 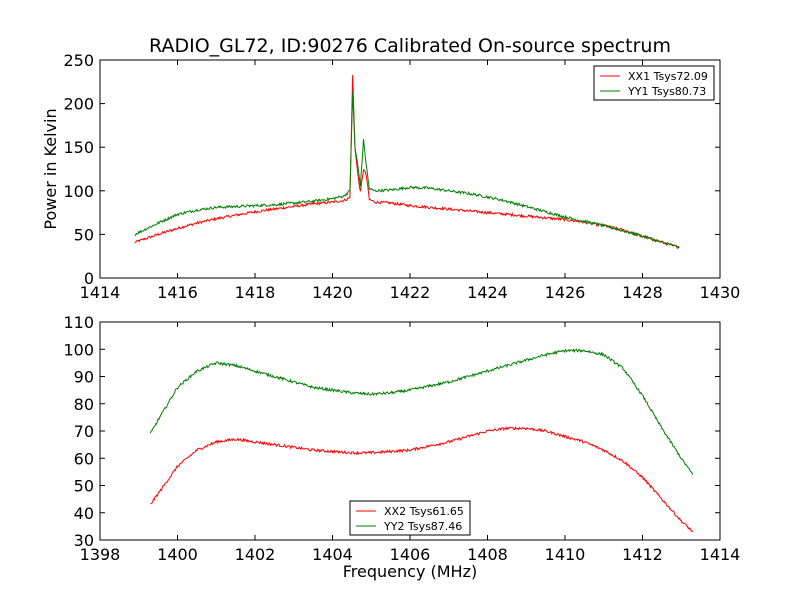 I want to click on y-tick-label: 110, so click(x=78, y=322).